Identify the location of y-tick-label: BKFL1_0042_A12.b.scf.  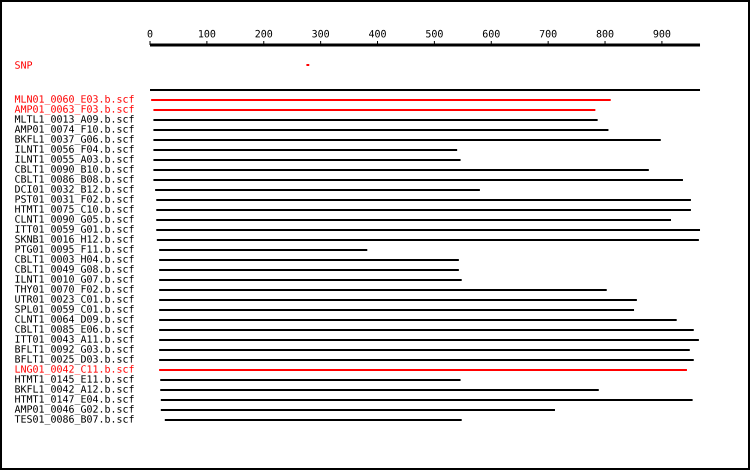
(74, 390).